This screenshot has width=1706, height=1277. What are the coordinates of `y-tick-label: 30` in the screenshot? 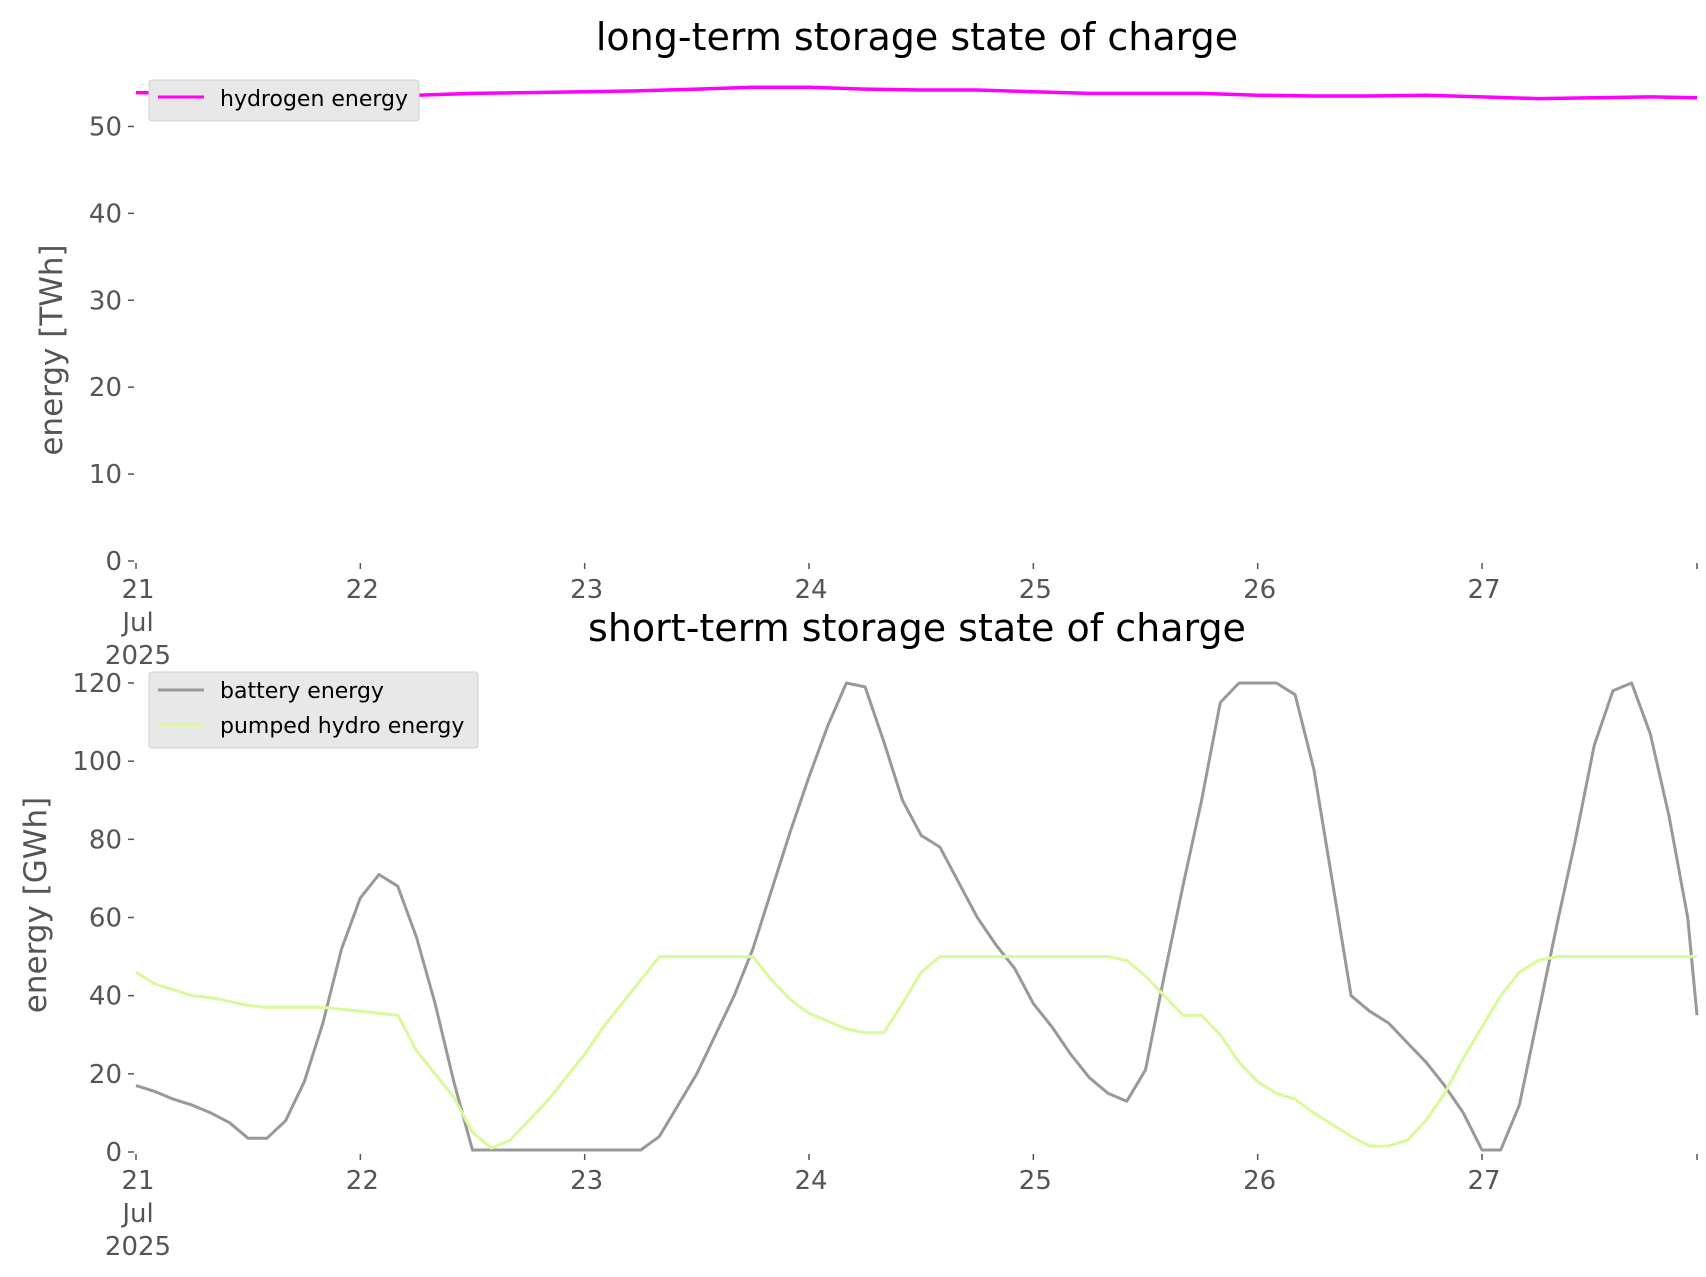 It's located at (105, 301).